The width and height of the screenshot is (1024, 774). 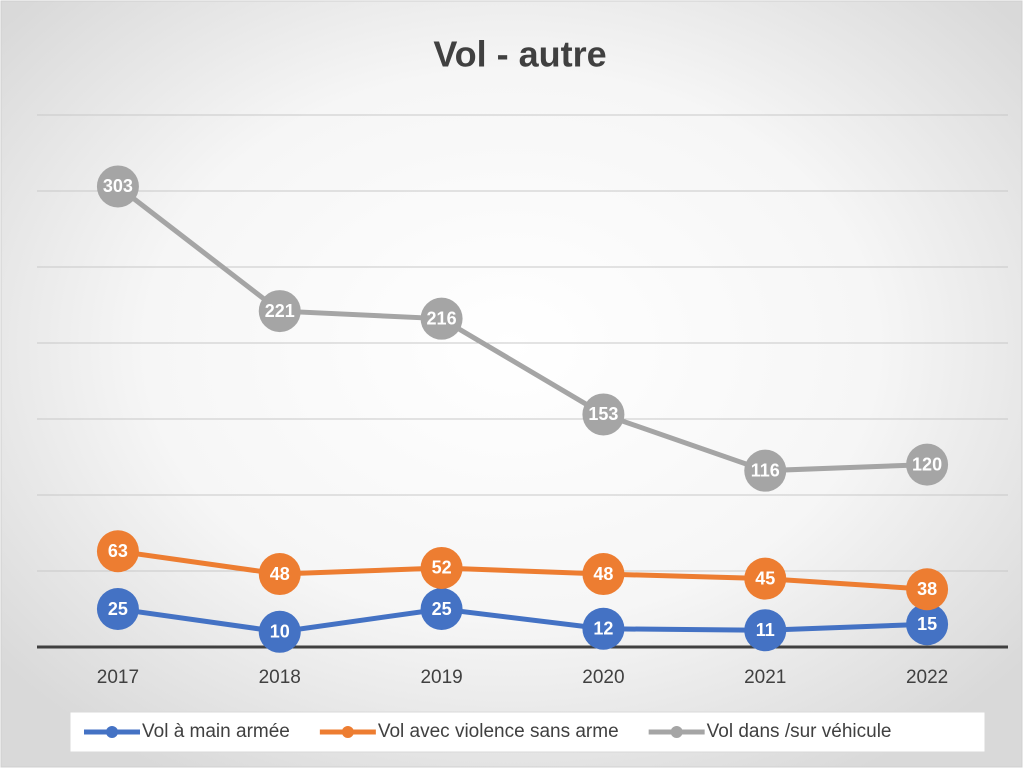 I want to click on data-label: 11, so click(x=765, y=630).